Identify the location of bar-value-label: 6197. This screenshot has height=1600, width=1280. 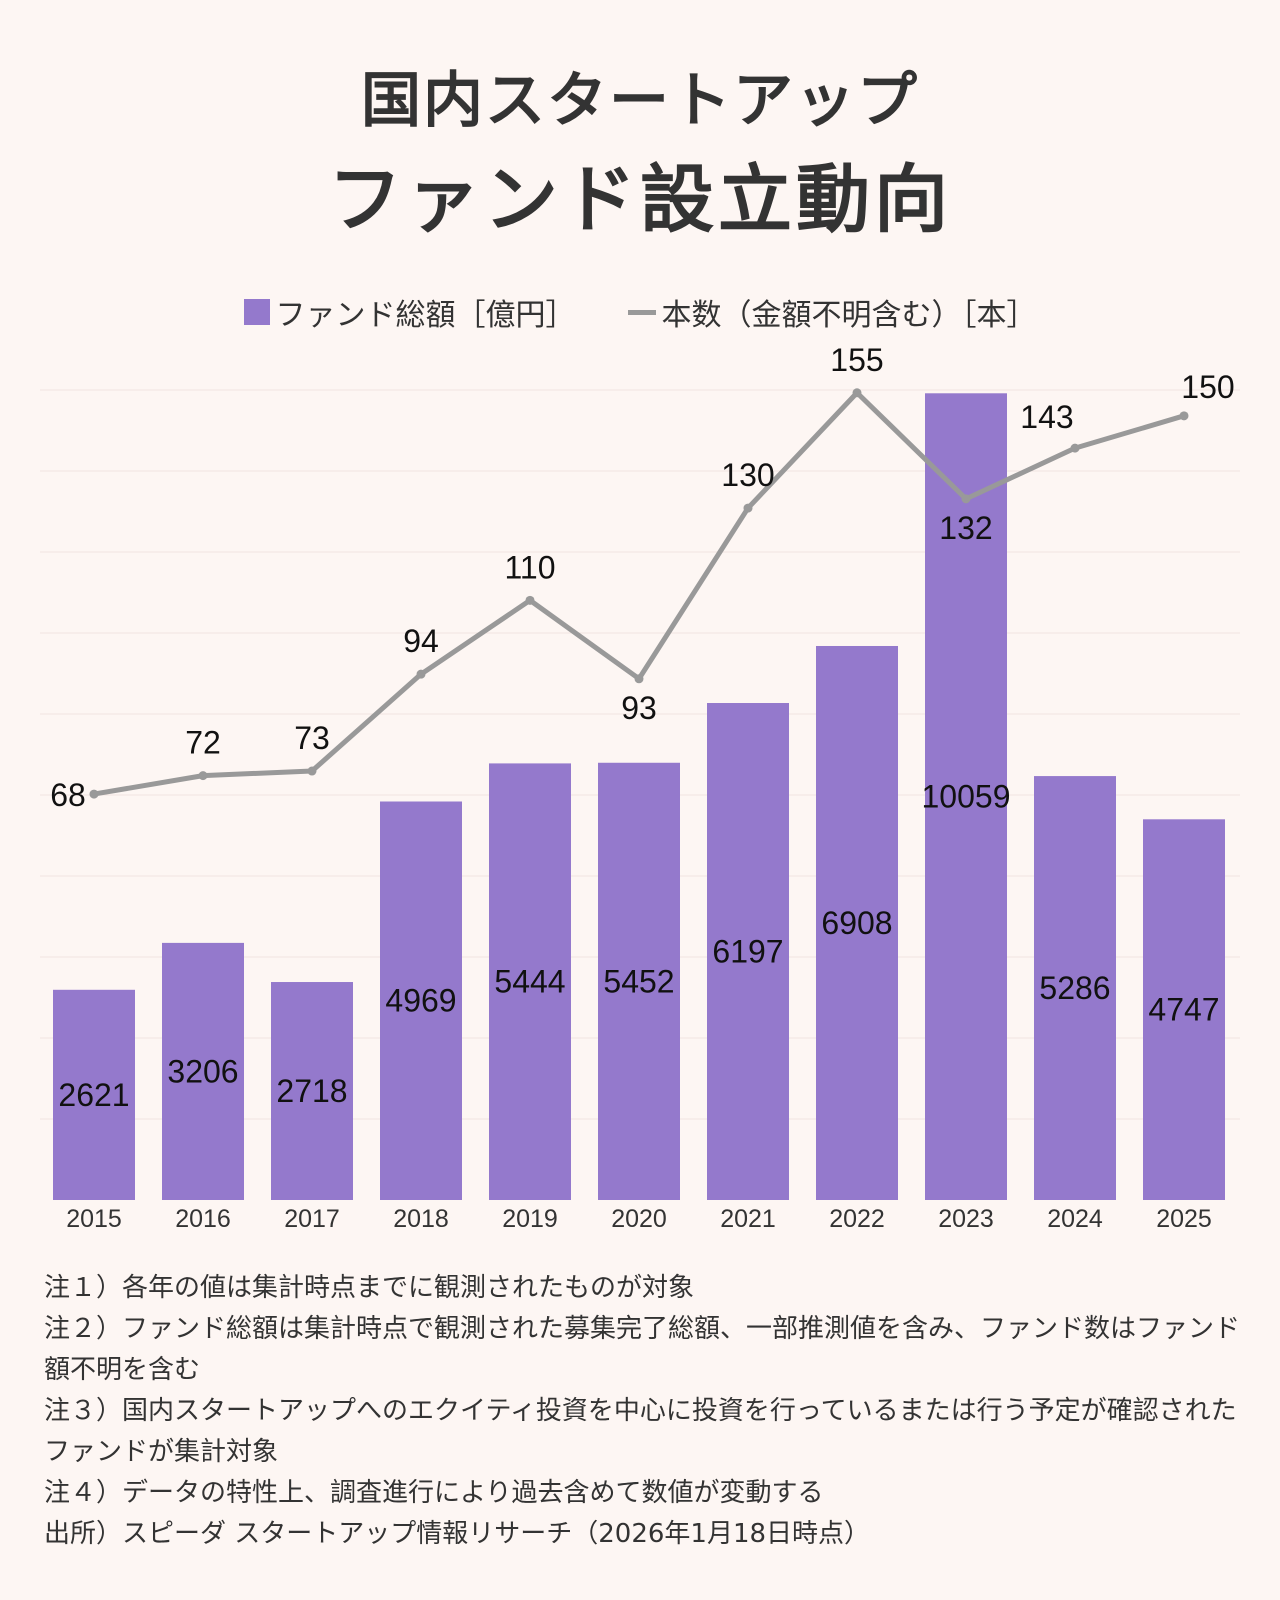
(747, 952).